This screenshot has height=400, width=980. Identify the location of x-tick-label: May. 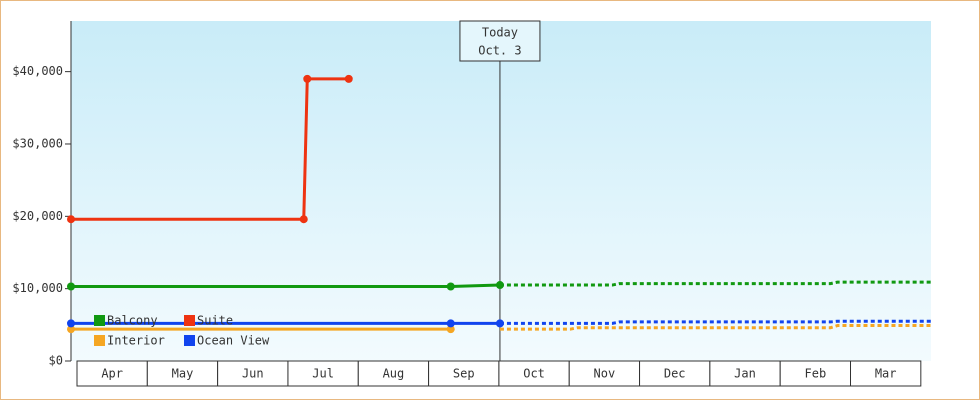
(183, 374).